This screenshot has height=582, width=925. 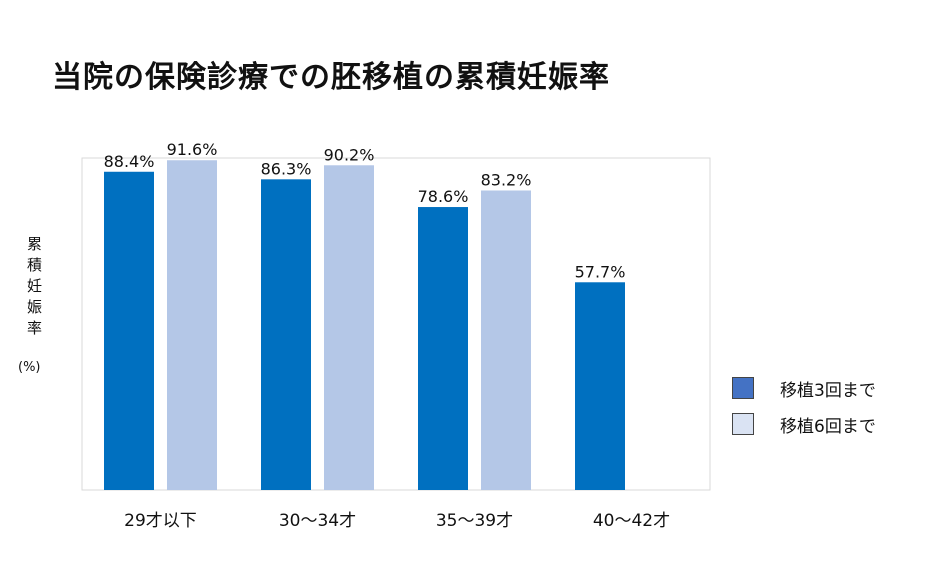 I want to click on legend-item-series2: 移植6回まで, so click(x=804, y=424).